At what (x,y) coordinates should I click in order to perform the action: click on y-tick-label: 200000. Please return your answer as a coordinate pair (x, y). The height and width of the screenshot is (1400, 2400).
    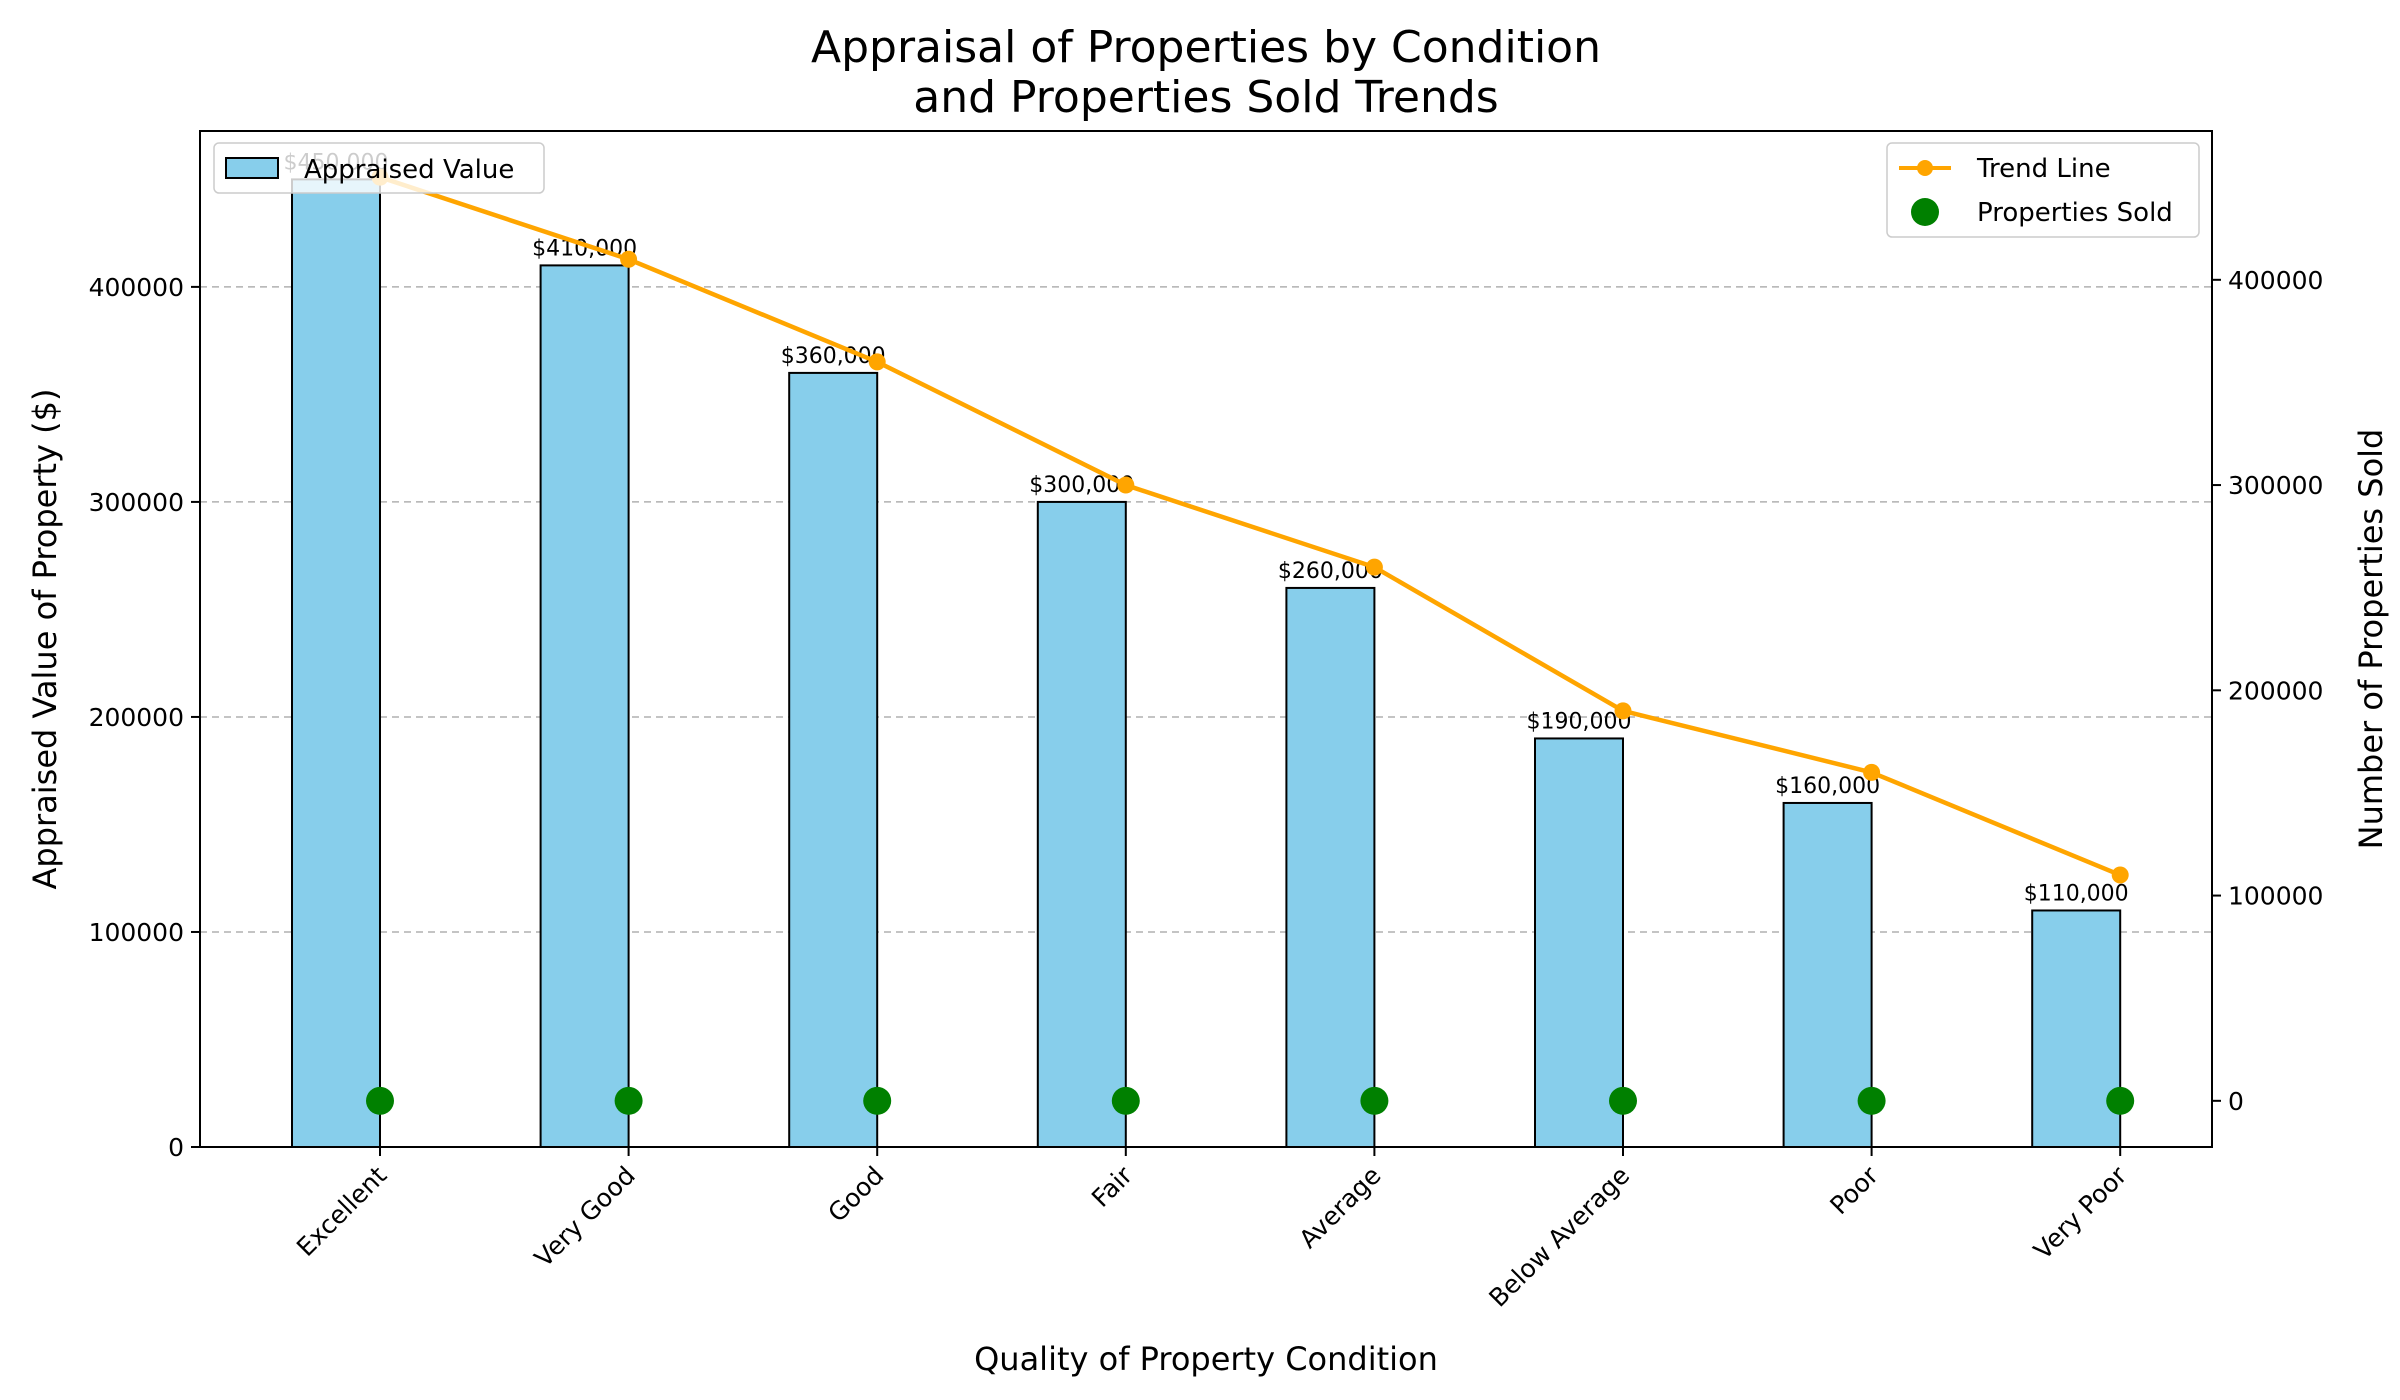
    Looking at the image, I should click on (136, 717).